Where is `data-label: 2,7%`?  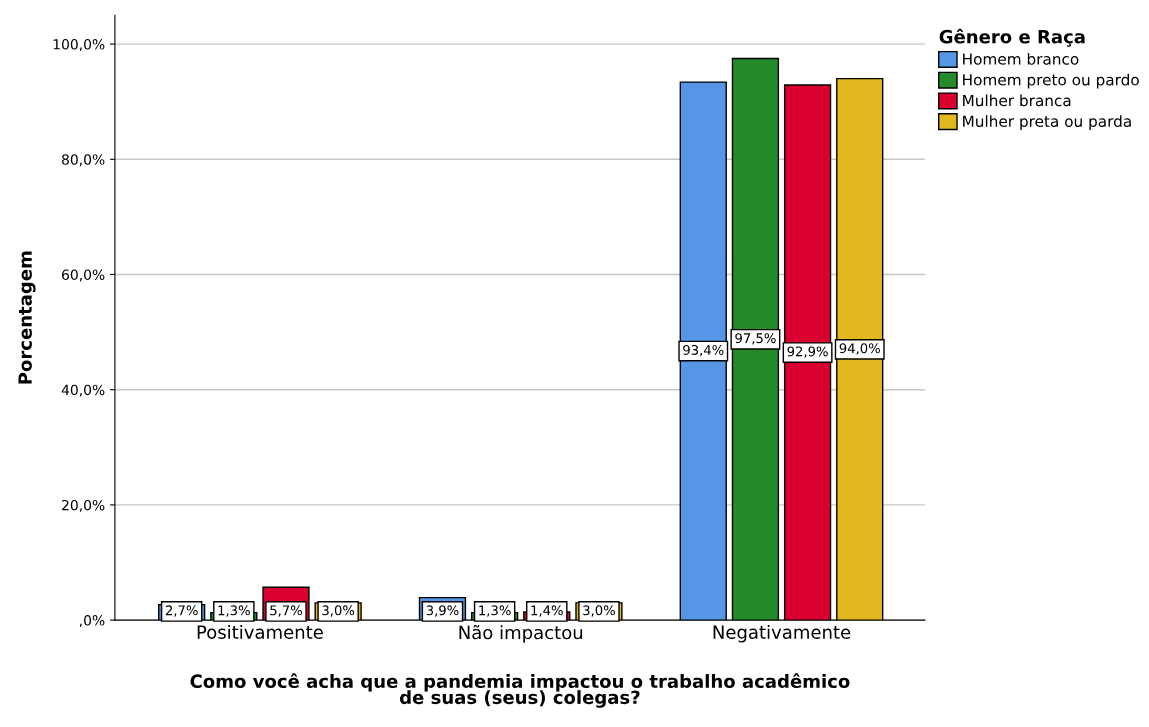
data-label: 2,7% is located at coordinates (181, 611).